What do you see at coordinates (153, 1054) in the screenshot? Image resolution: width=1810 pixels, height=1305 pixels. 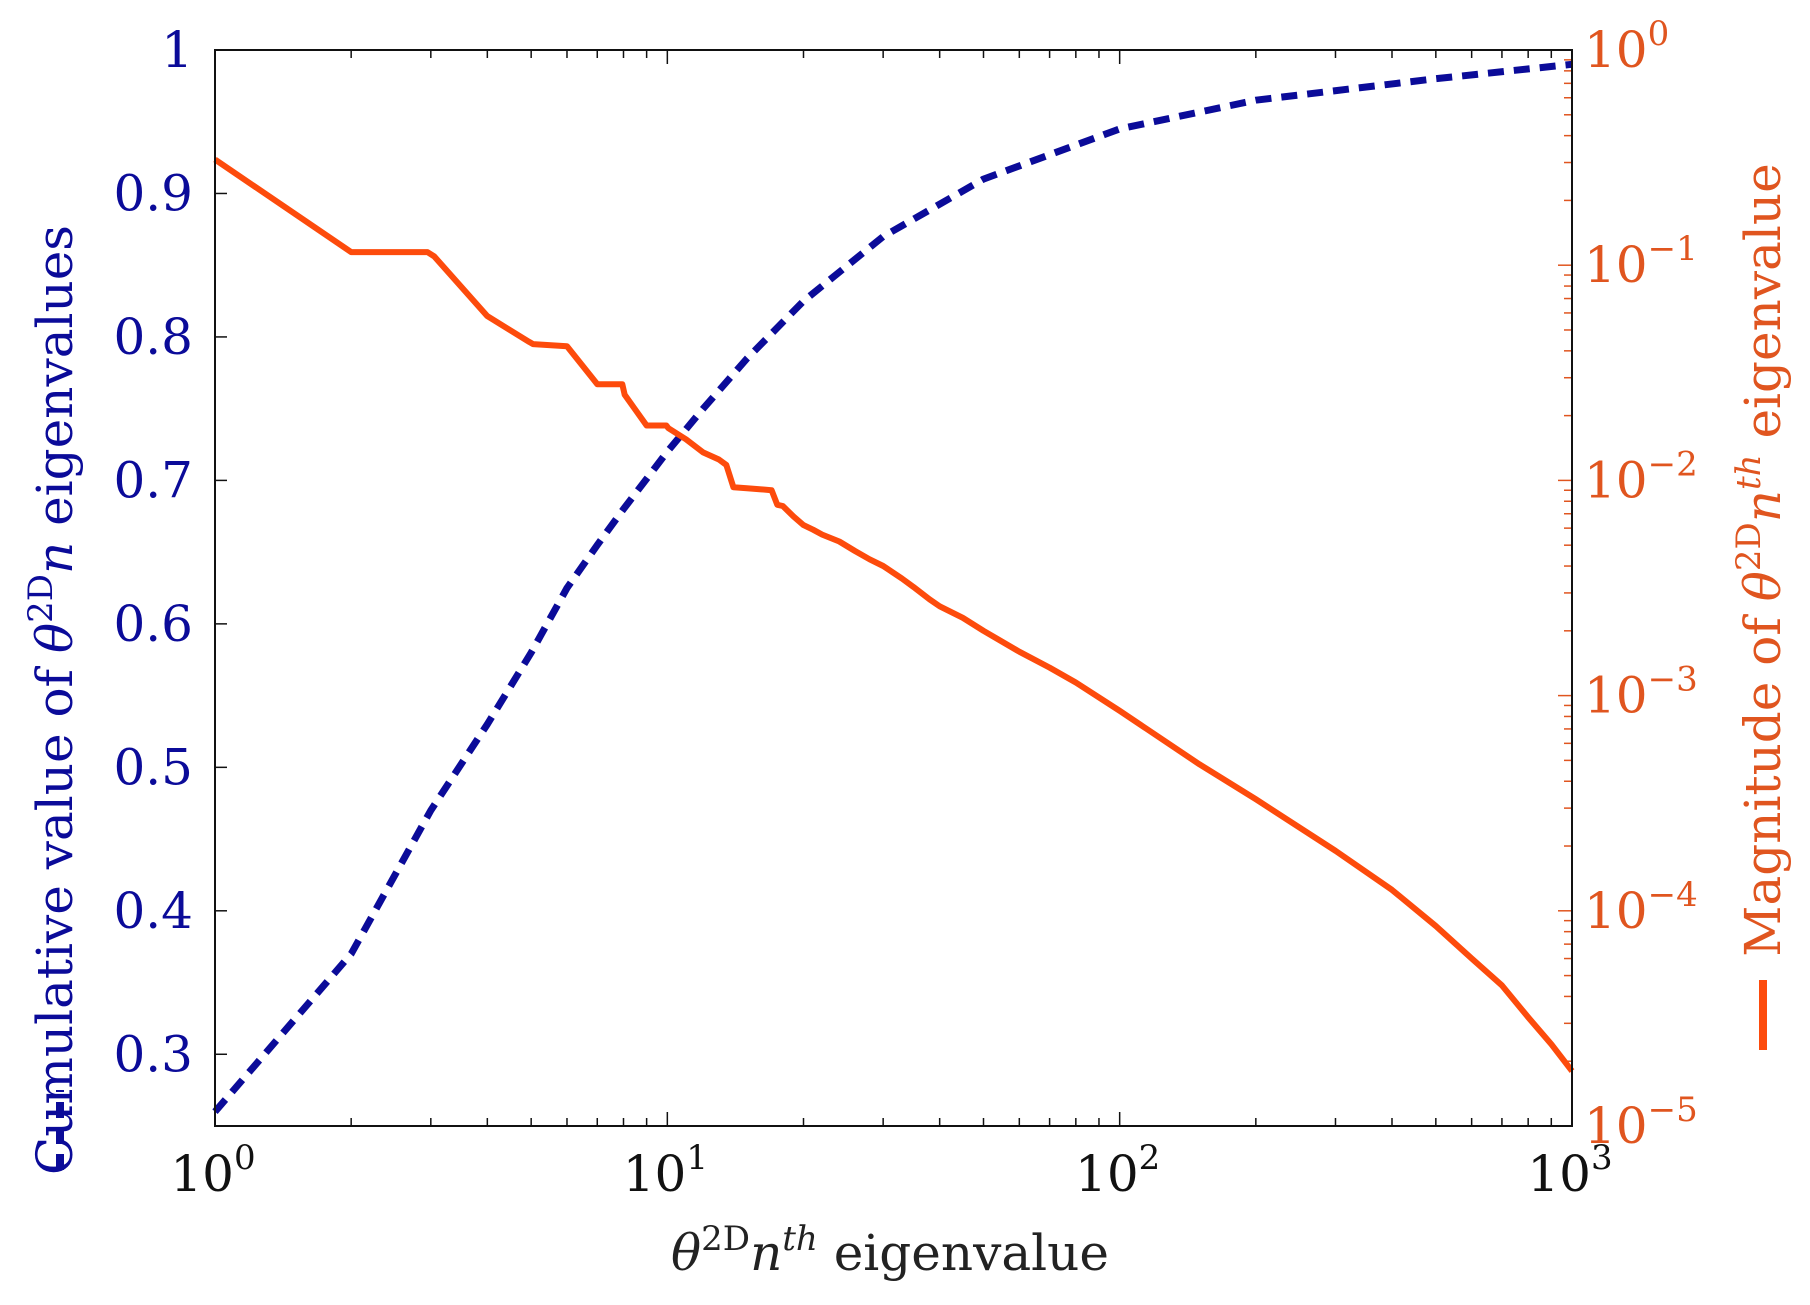 I see `left-tick-label: 0.3` at bounding box center [153, 1054].